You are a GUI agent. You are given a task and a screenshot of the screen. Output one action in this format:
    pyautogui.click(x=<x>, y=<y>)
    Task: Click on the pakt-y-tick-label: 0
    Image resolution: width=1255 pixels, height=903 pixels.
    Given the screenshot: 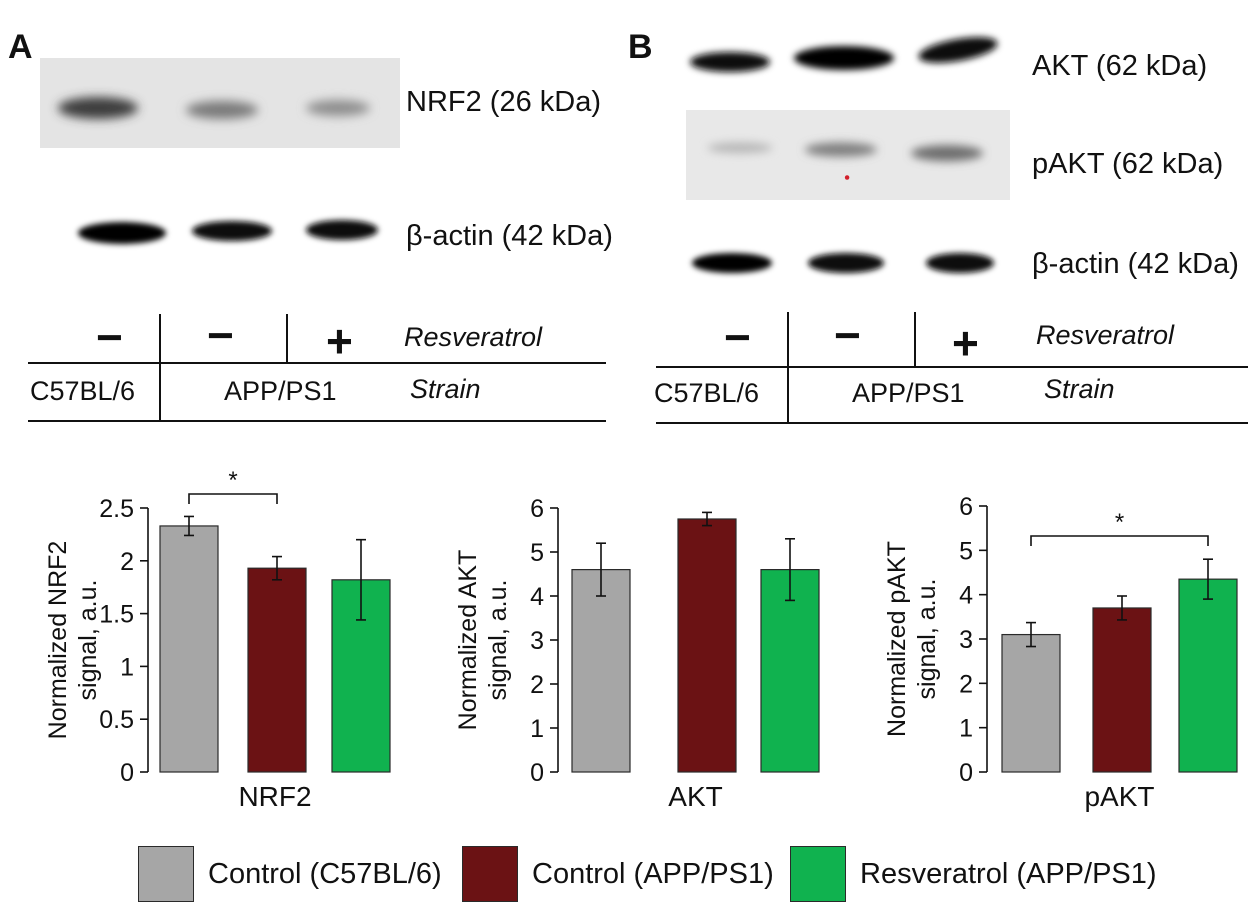 What is the action you would take?
    pyautogui.click(x=966, y=773)
    